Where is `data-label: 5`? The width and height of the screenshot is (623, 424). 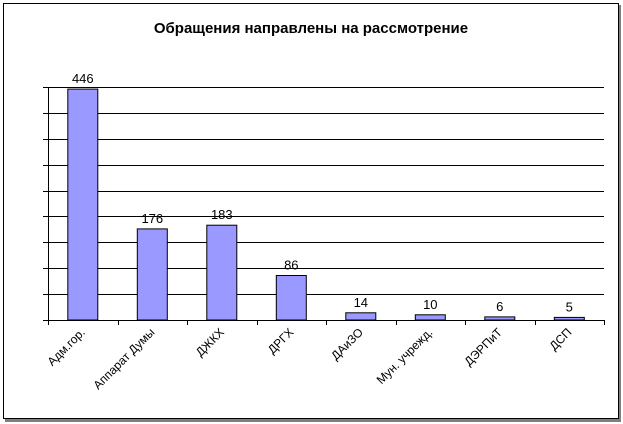
data-label: 5 is located at coordinates (569, 306).